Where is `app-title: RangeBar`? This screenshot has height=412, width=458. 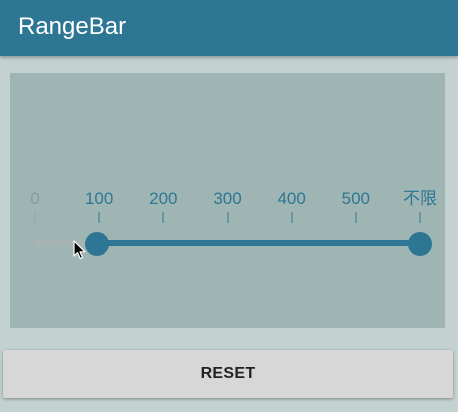 app-title: RangeBar is located at coordinates (72, 26).